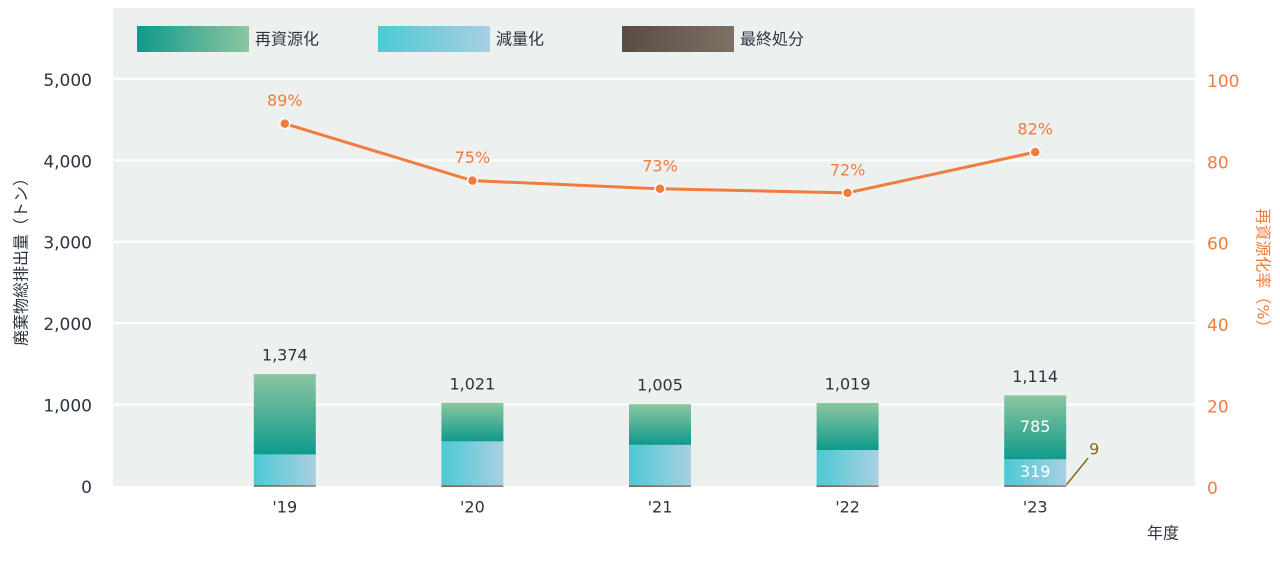 The width and height of the screenshot is (1280, 567). I want to click on x-tick-label: '19, so click(284, 507).